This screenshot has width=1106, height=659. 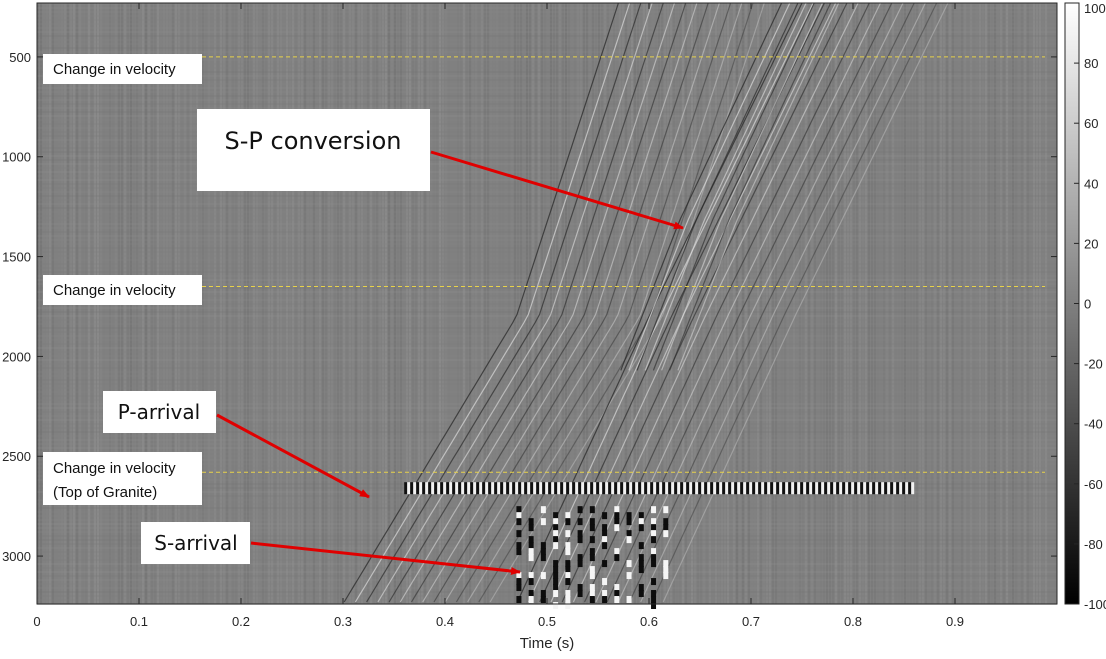 I want to click on colorbar-tick-label: 20, so click(x=1091, y=243).